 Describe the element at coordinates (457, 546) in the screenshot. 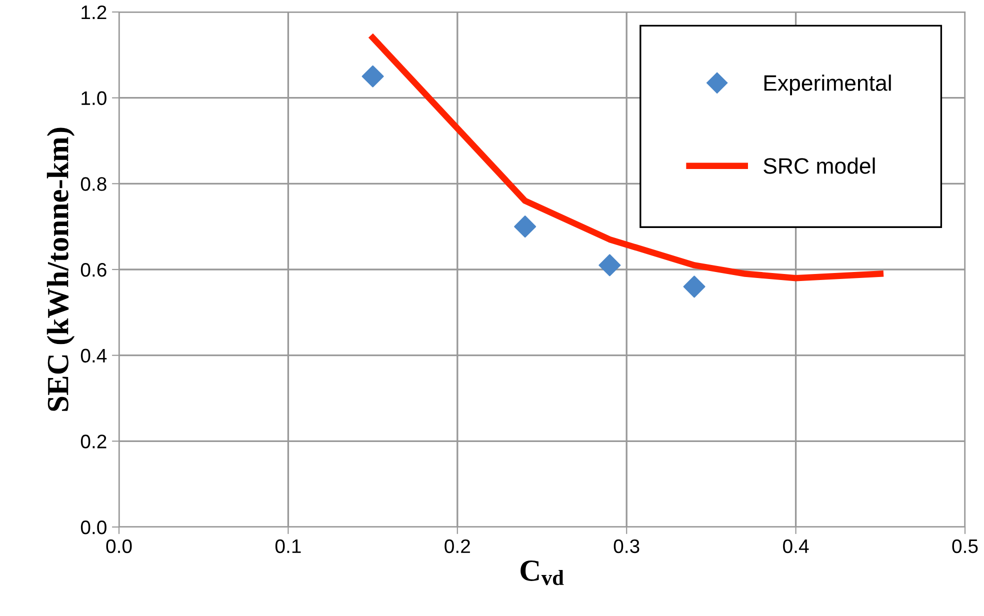

I see `x-tick-label: 0.2` at that location.